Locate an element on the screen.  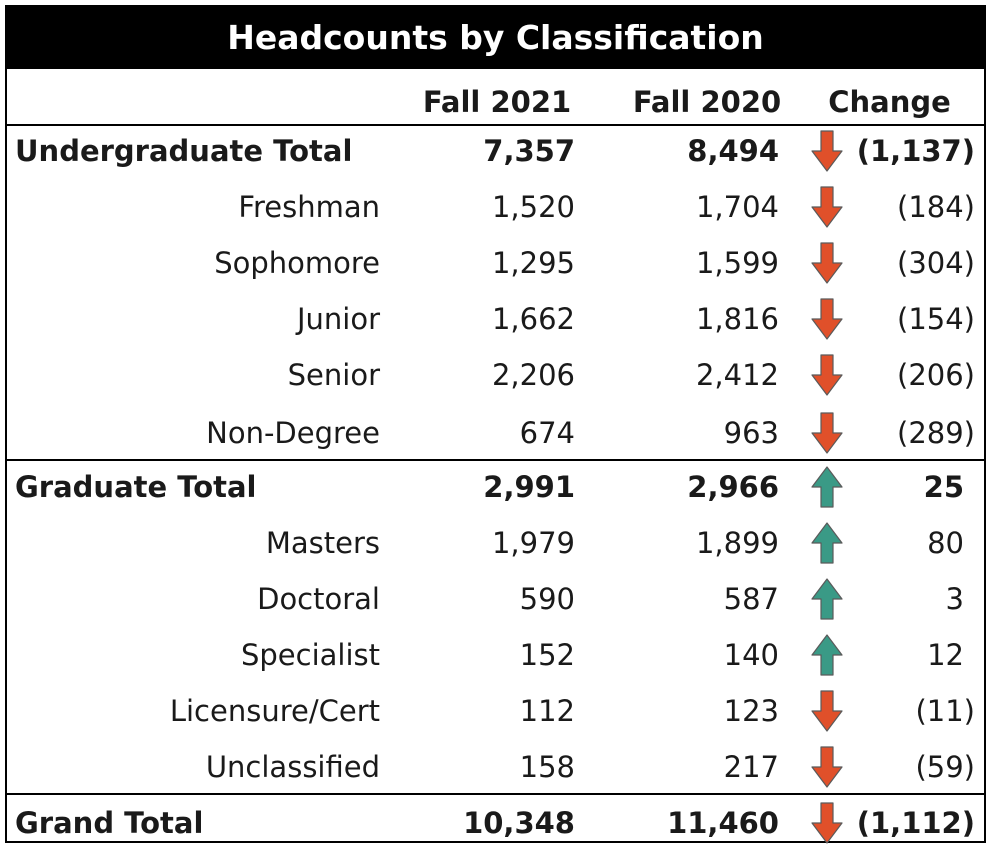
cell-fall-2021-licensure-cert: 112 is located at coordinates (547, 711).